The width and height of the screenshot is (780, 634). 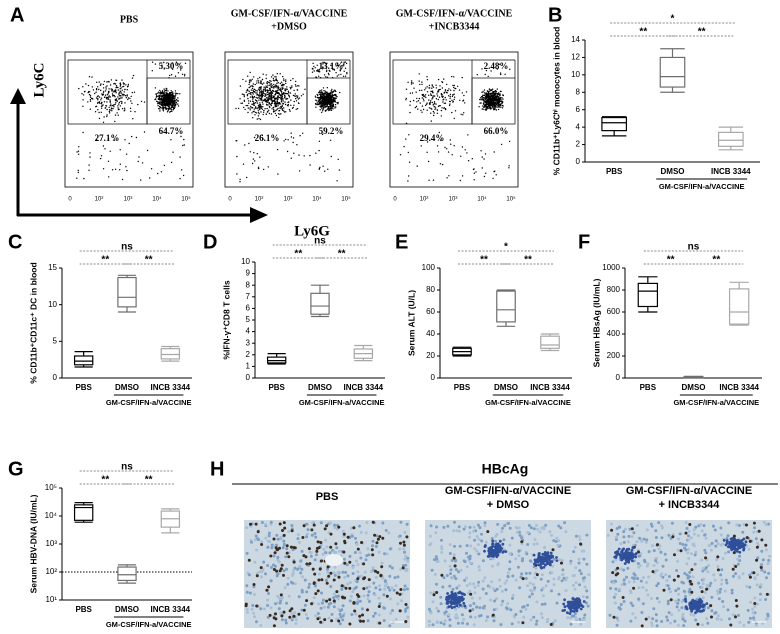 What do you see at coordinates (327, 574) in the screenshot?
I see `tissue-cells` at bounding box center [327, 574].